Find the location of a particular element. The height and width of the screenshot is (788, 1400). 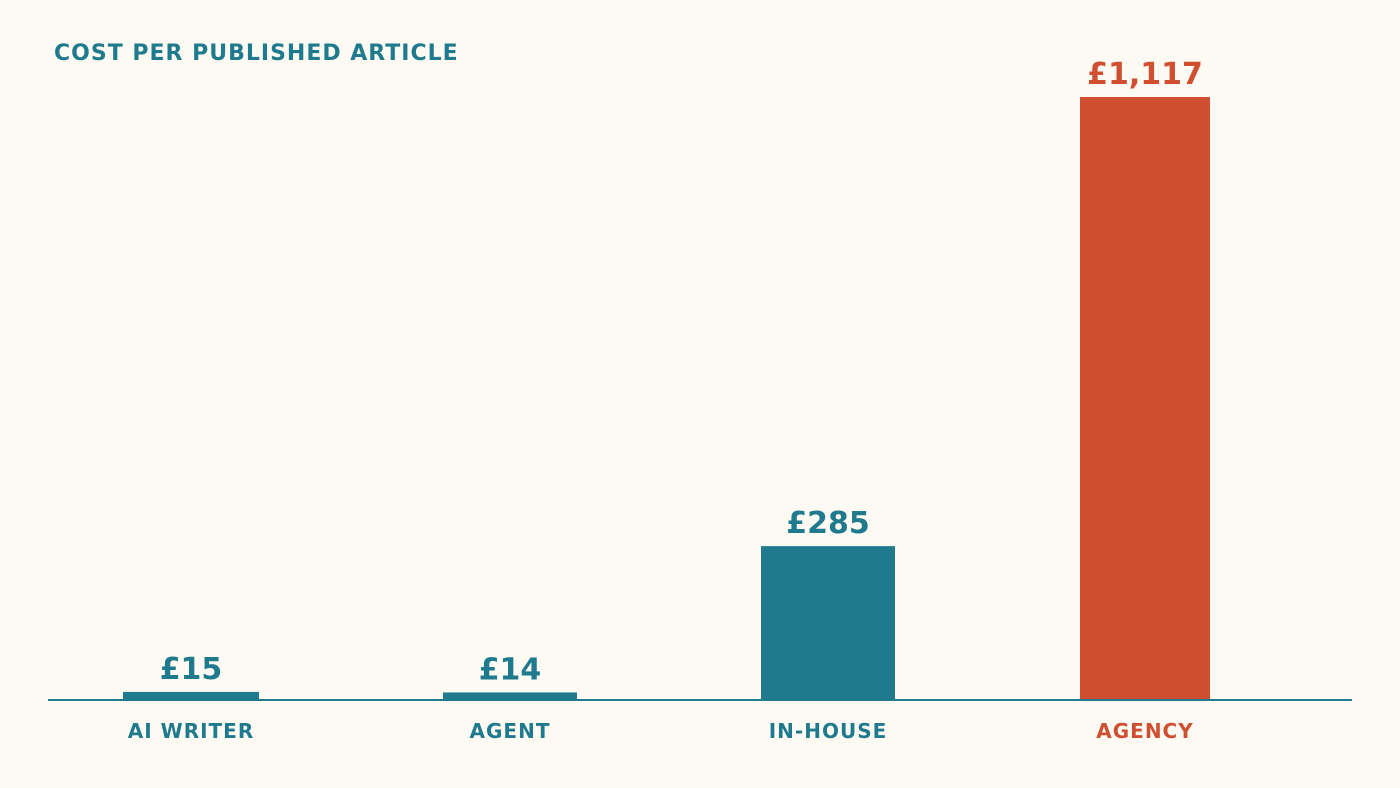

category-label-in-house: IN-HOUSE is located at coordinates (828, 731).